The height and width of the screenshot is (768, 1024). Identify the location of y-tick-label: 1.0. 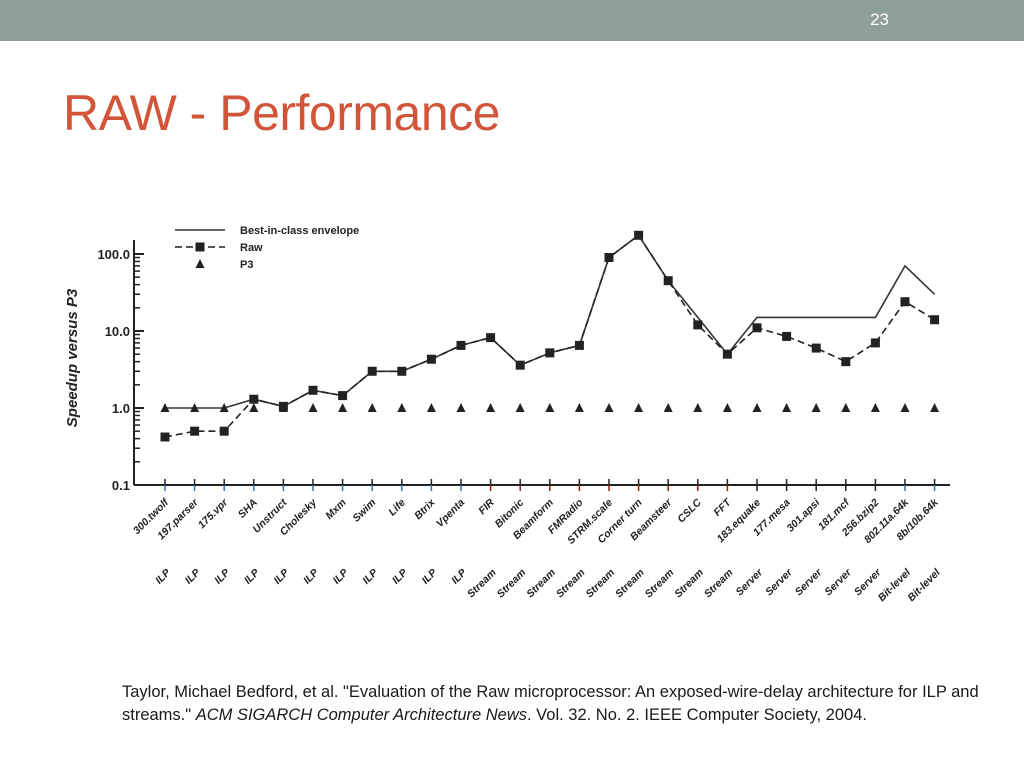
(121, 408).